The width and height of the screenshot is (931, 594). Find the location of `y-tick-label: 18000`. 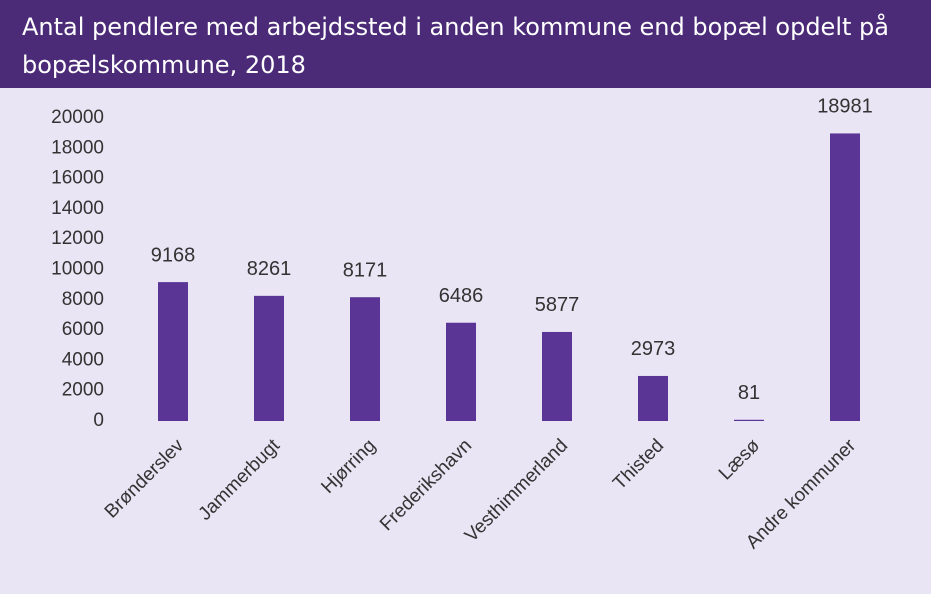

y-tick-label: 18000 is located at coordinates (77, 147).